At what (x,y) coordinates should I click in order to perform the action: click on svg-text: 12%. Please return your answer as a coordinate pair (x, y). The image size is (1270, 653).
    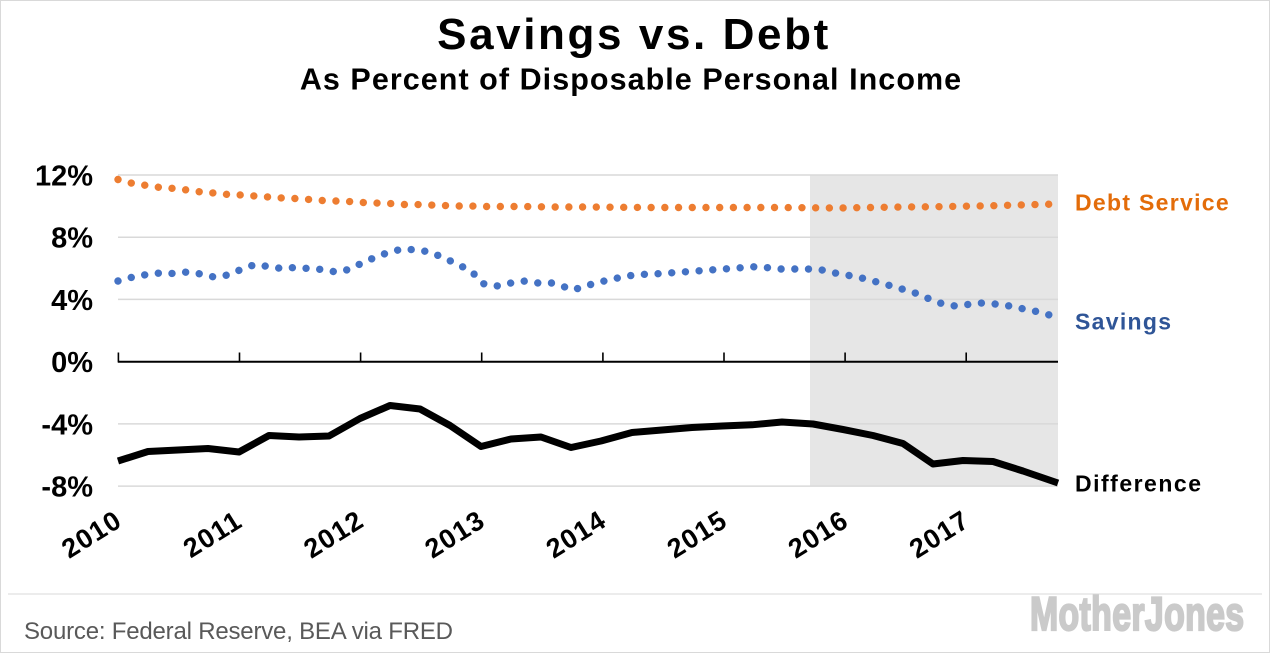
    Looking at the image, I should click on (64, 177).